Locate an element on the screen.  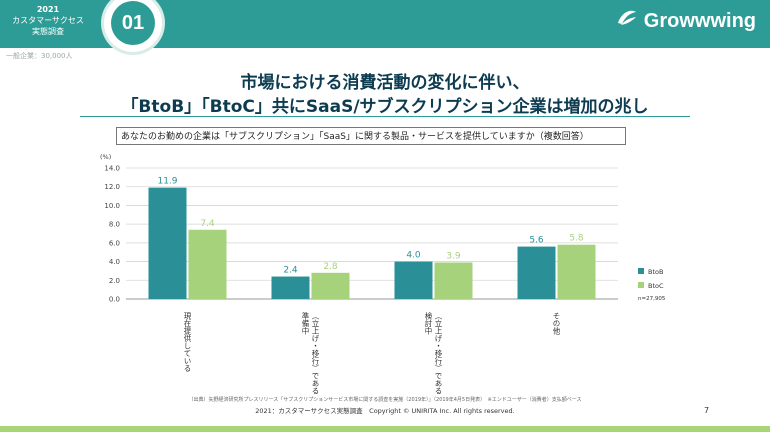
legend-swatch-btoc is located at coordinates (641, 285).